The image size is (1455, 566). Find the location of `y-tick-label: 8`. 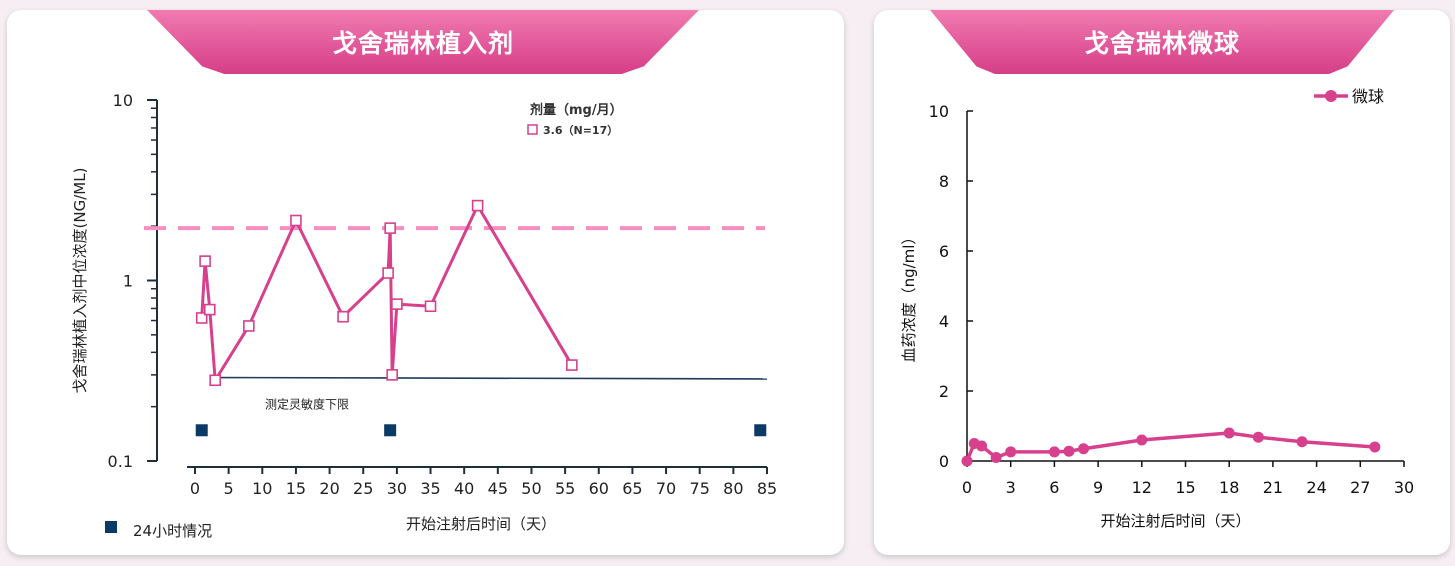

y-tick-label: 8 is located at coordinates (944, 181).